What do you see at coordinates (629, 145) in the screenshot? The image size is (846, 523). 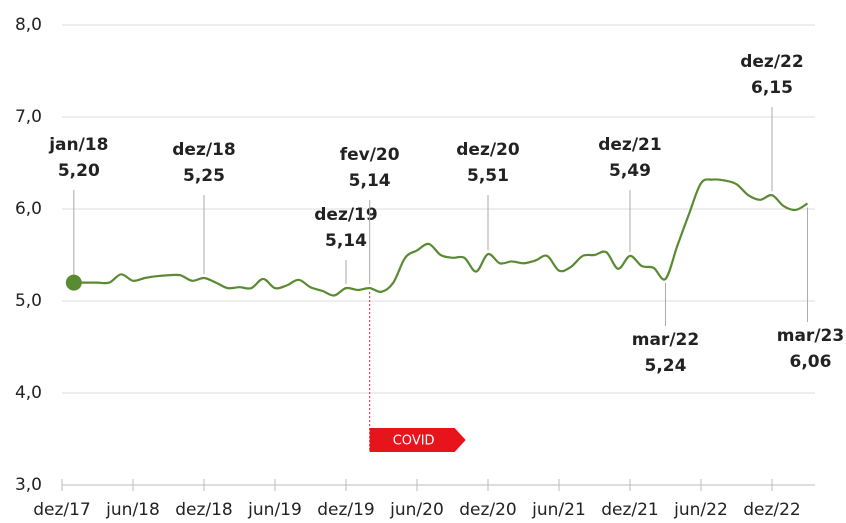 I see `annotation-date: dez/21` at bounding box center [629, 145].